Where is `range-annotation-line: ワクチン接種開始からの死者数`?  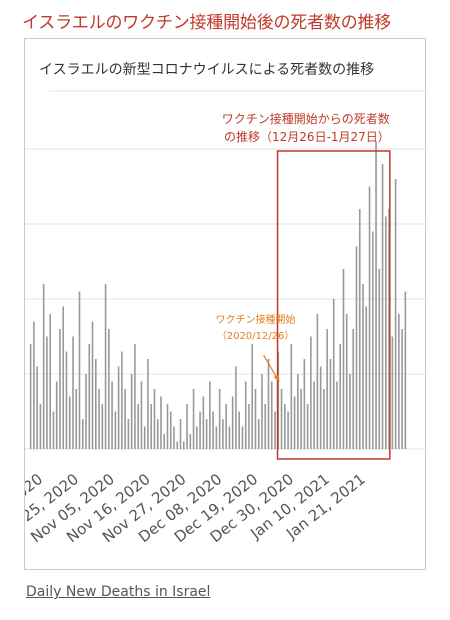
range-annotation-line: ワクチン接種開始からの死者数 is located at coordinates (306, 118).